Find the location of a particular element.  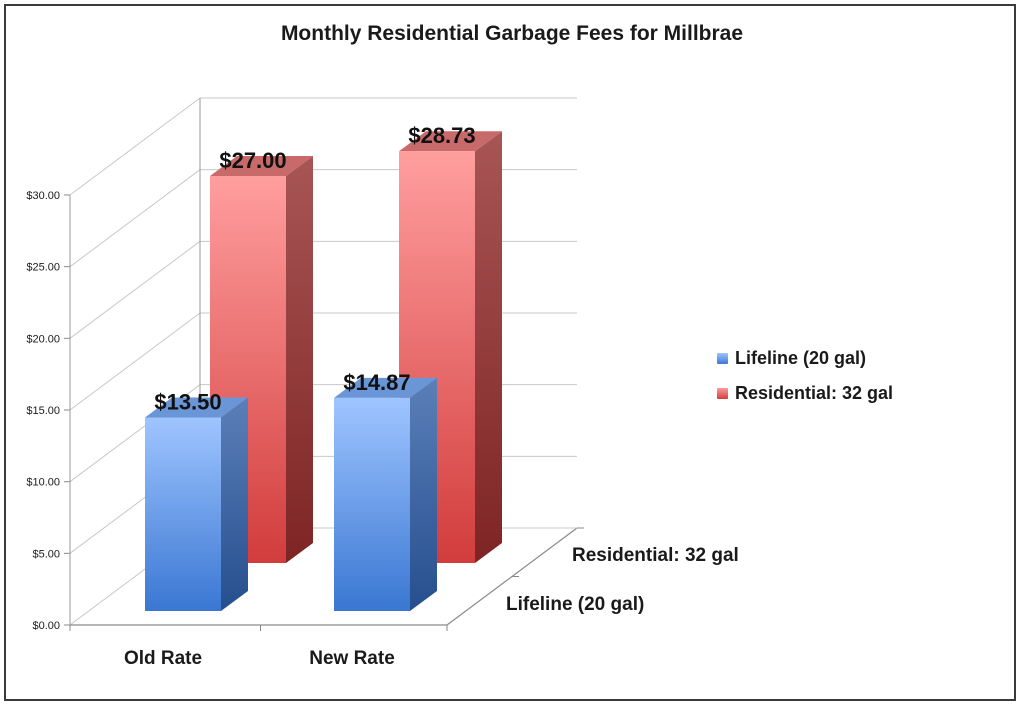

y-tick-label: $15.00 is located at coordinates (43, 411).